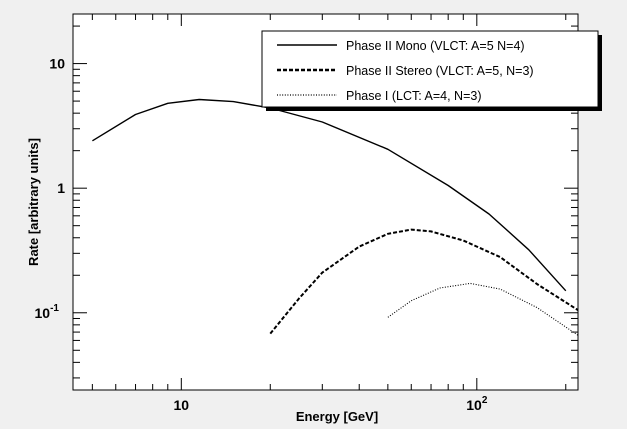 This screenshot has height=429, width=627. Describe the element at coordinates (435, 46) in the screenshot. I see `legend-label-1: Phase II Mono (VLCT: A=5 N=4)` at that location.